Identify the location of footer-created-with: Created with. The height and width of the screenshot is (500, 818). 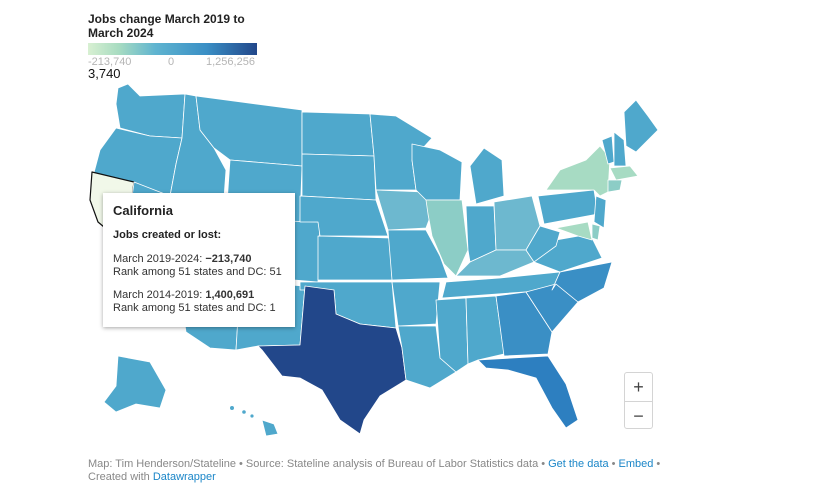
(119, 477).